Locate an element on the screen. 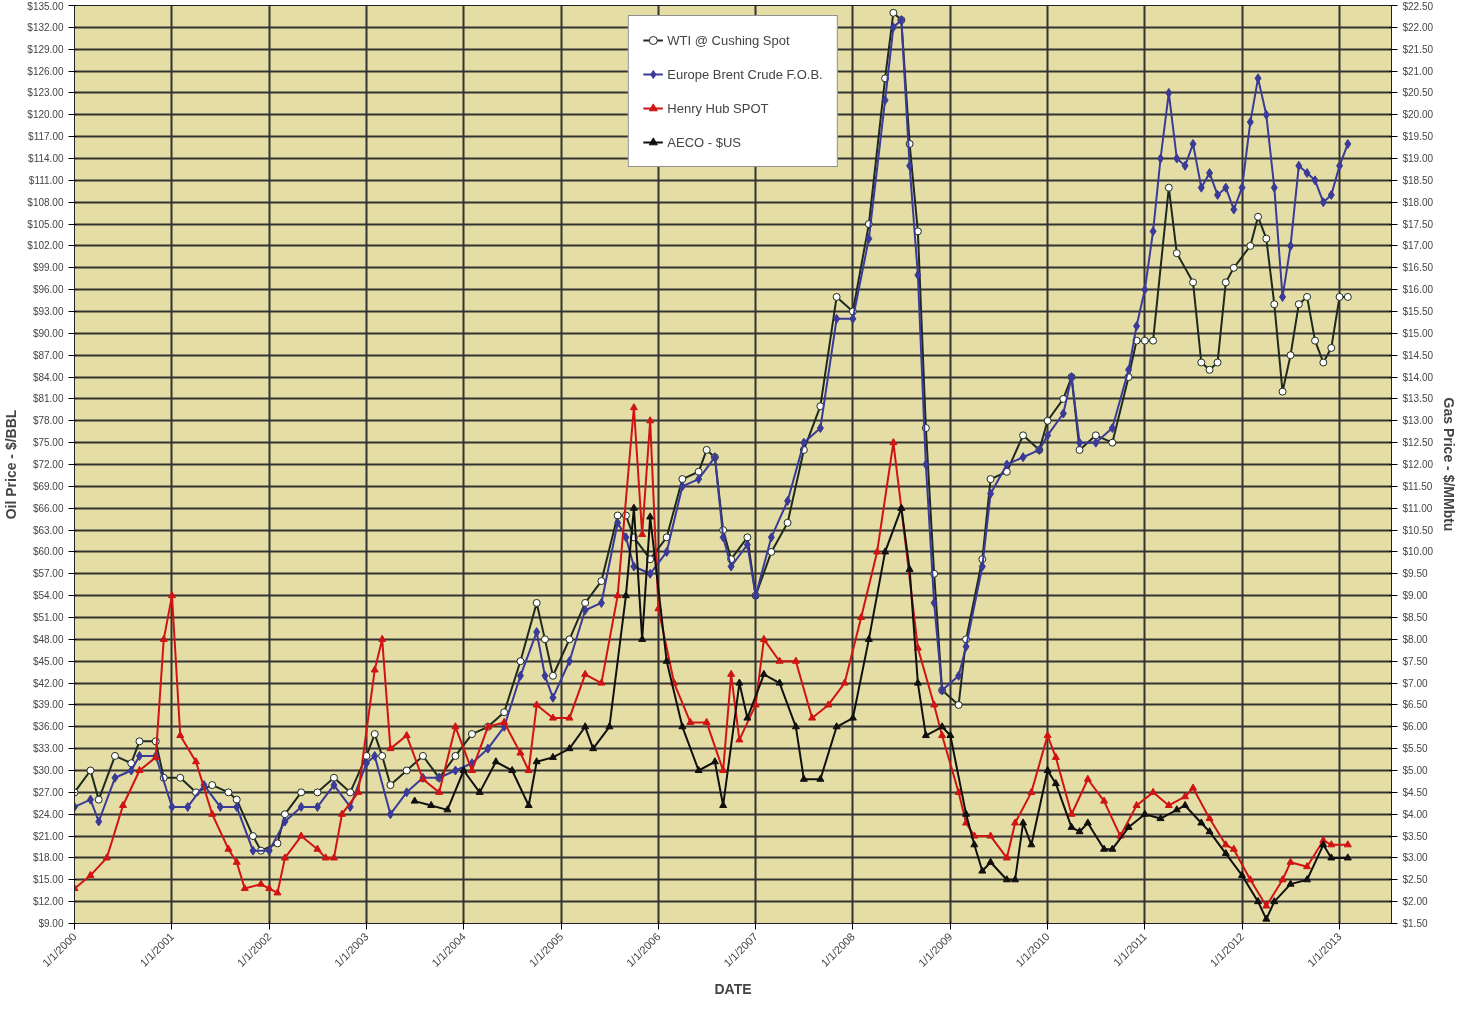  y2-tick-label: $4.50 is located at coordinates (1415, 792).